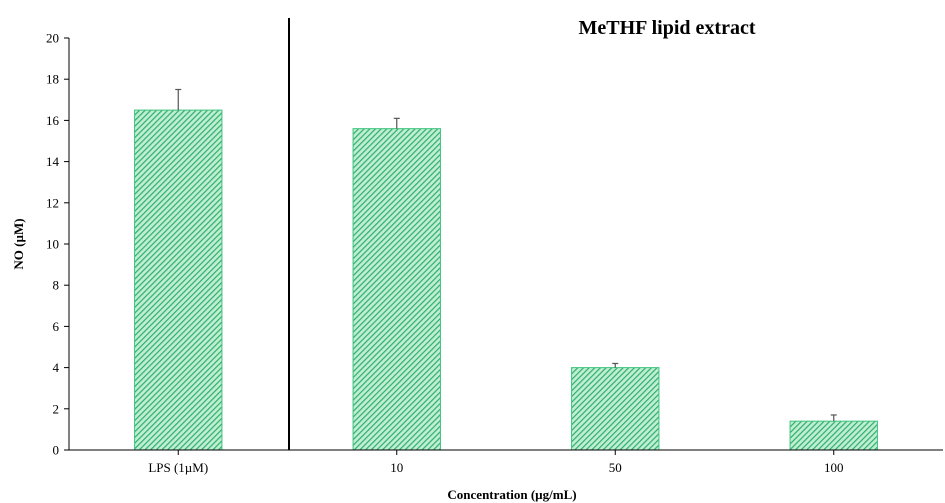 Image resolution: width=945 pixels, height=503 pixels. I want to click on y-tick-label: 16, so click(53, 120).